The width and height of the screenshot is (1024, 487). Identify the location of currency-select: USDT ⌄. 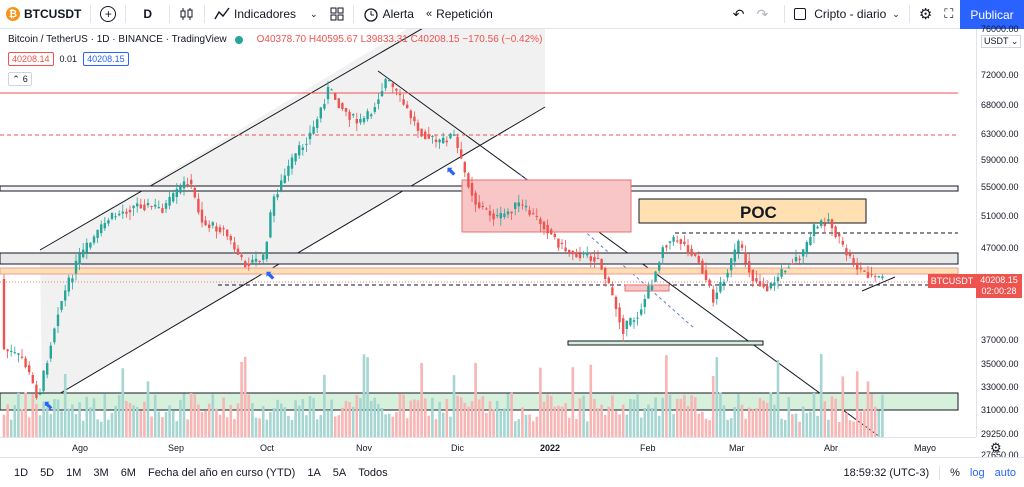
(1001, 41).